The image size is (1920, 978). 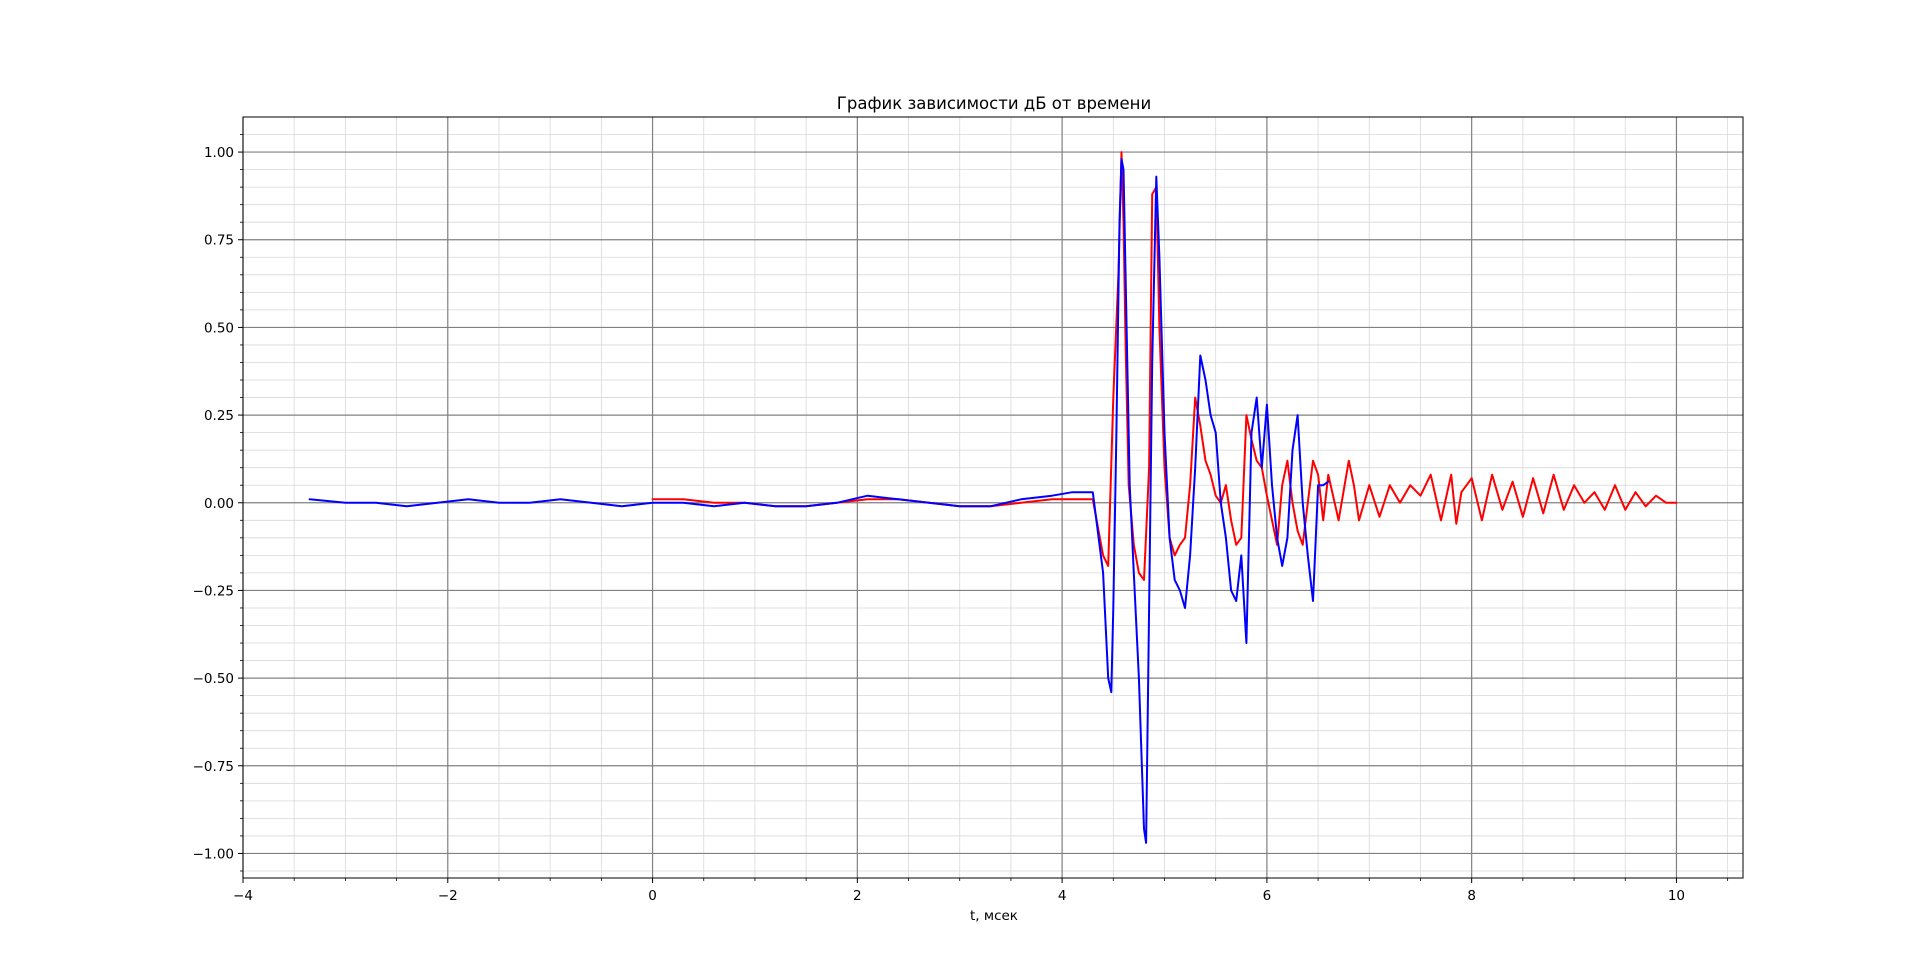 I want to click on x-tick-label: 8, so click(x=1471, y=896).